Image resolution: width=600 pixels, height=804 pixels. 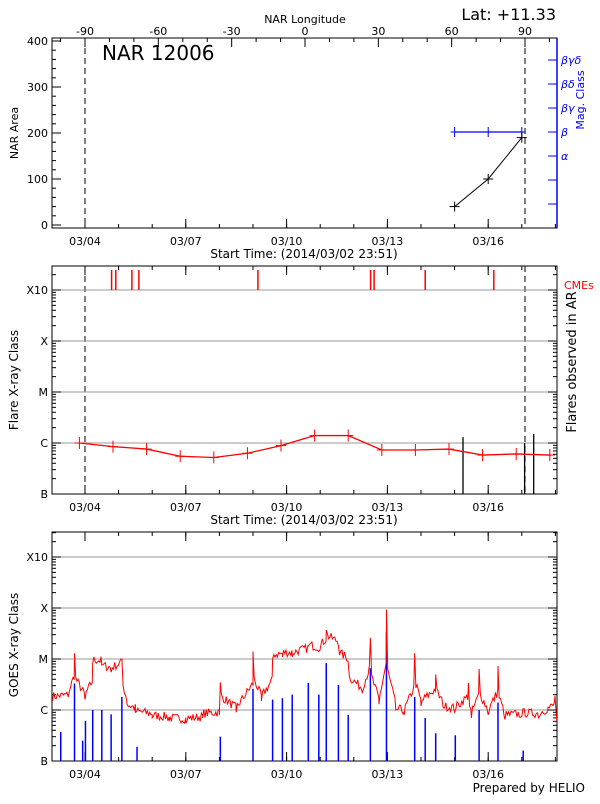 What do you see at coordinates (565, 156) in the screenshot?
I see `mag-class-tick-label: α` at bounding box center [565, 156].